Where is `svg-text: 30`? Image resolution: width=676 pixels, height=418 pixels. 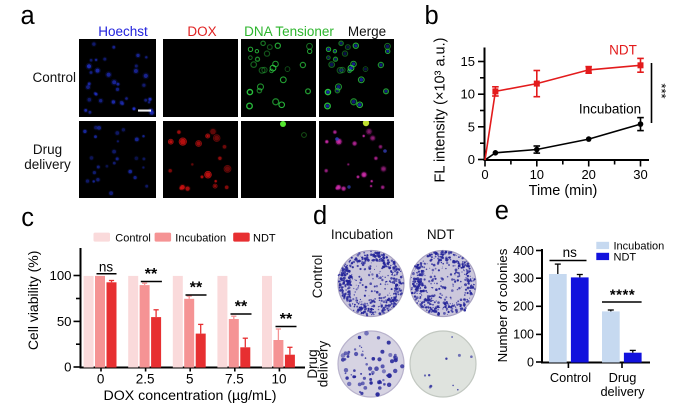 svg-text: 30 is located at coordinates (640, 174).